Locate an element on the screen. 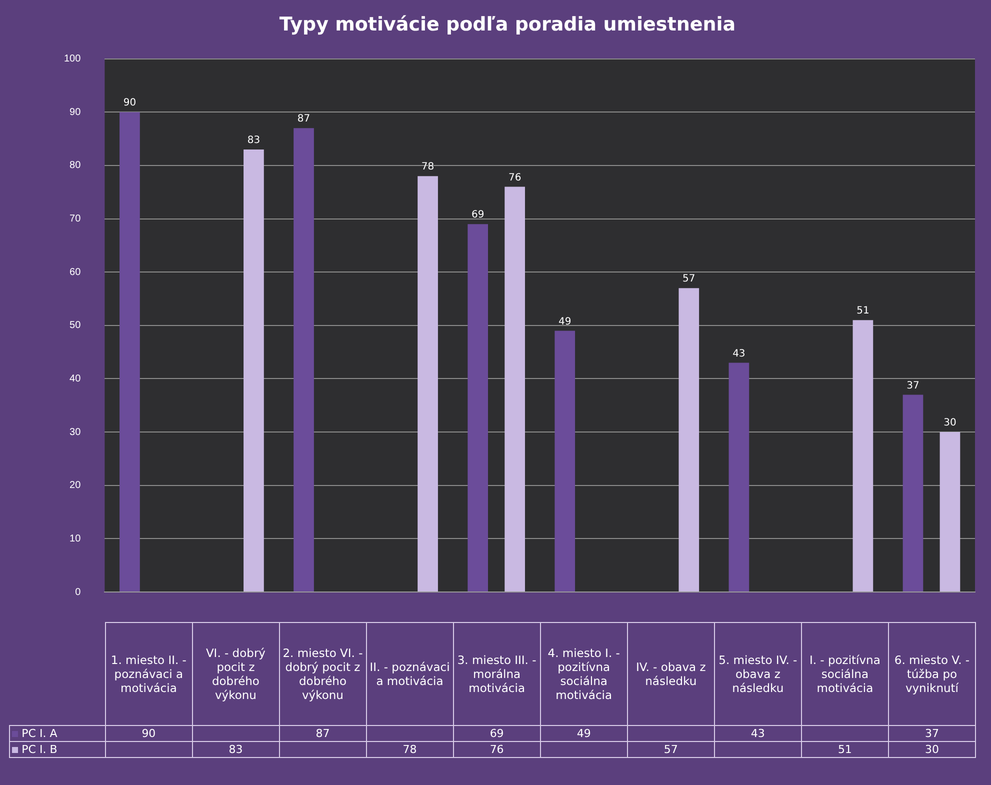  text: 90 is located at coordinates (148, 734).